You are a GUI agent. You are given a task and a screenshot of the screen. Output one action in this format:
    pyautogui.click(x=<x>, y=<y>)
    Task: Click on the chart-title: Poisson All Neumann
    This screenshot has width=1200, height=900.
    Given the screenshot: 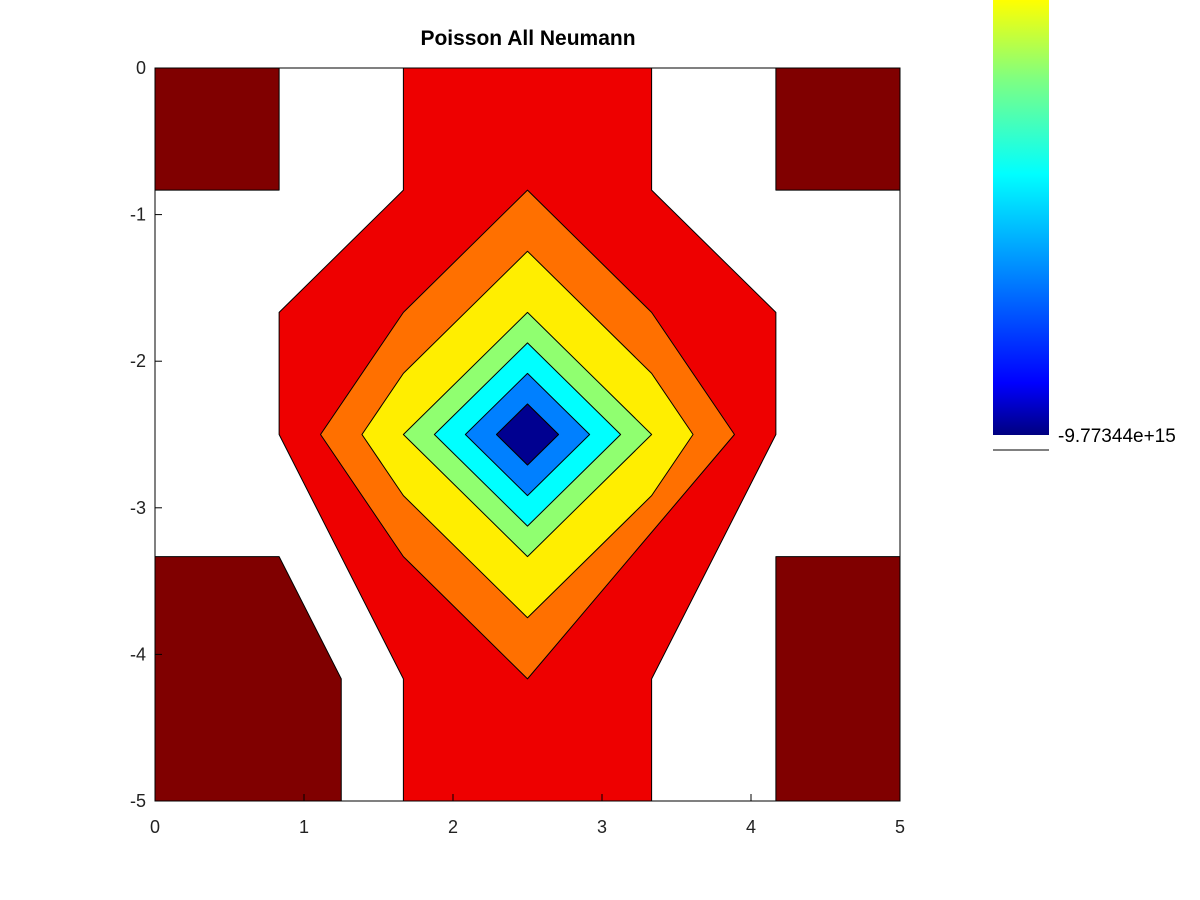 What is the action you would take?
    pyautogui.click(x=527, y=38)
    